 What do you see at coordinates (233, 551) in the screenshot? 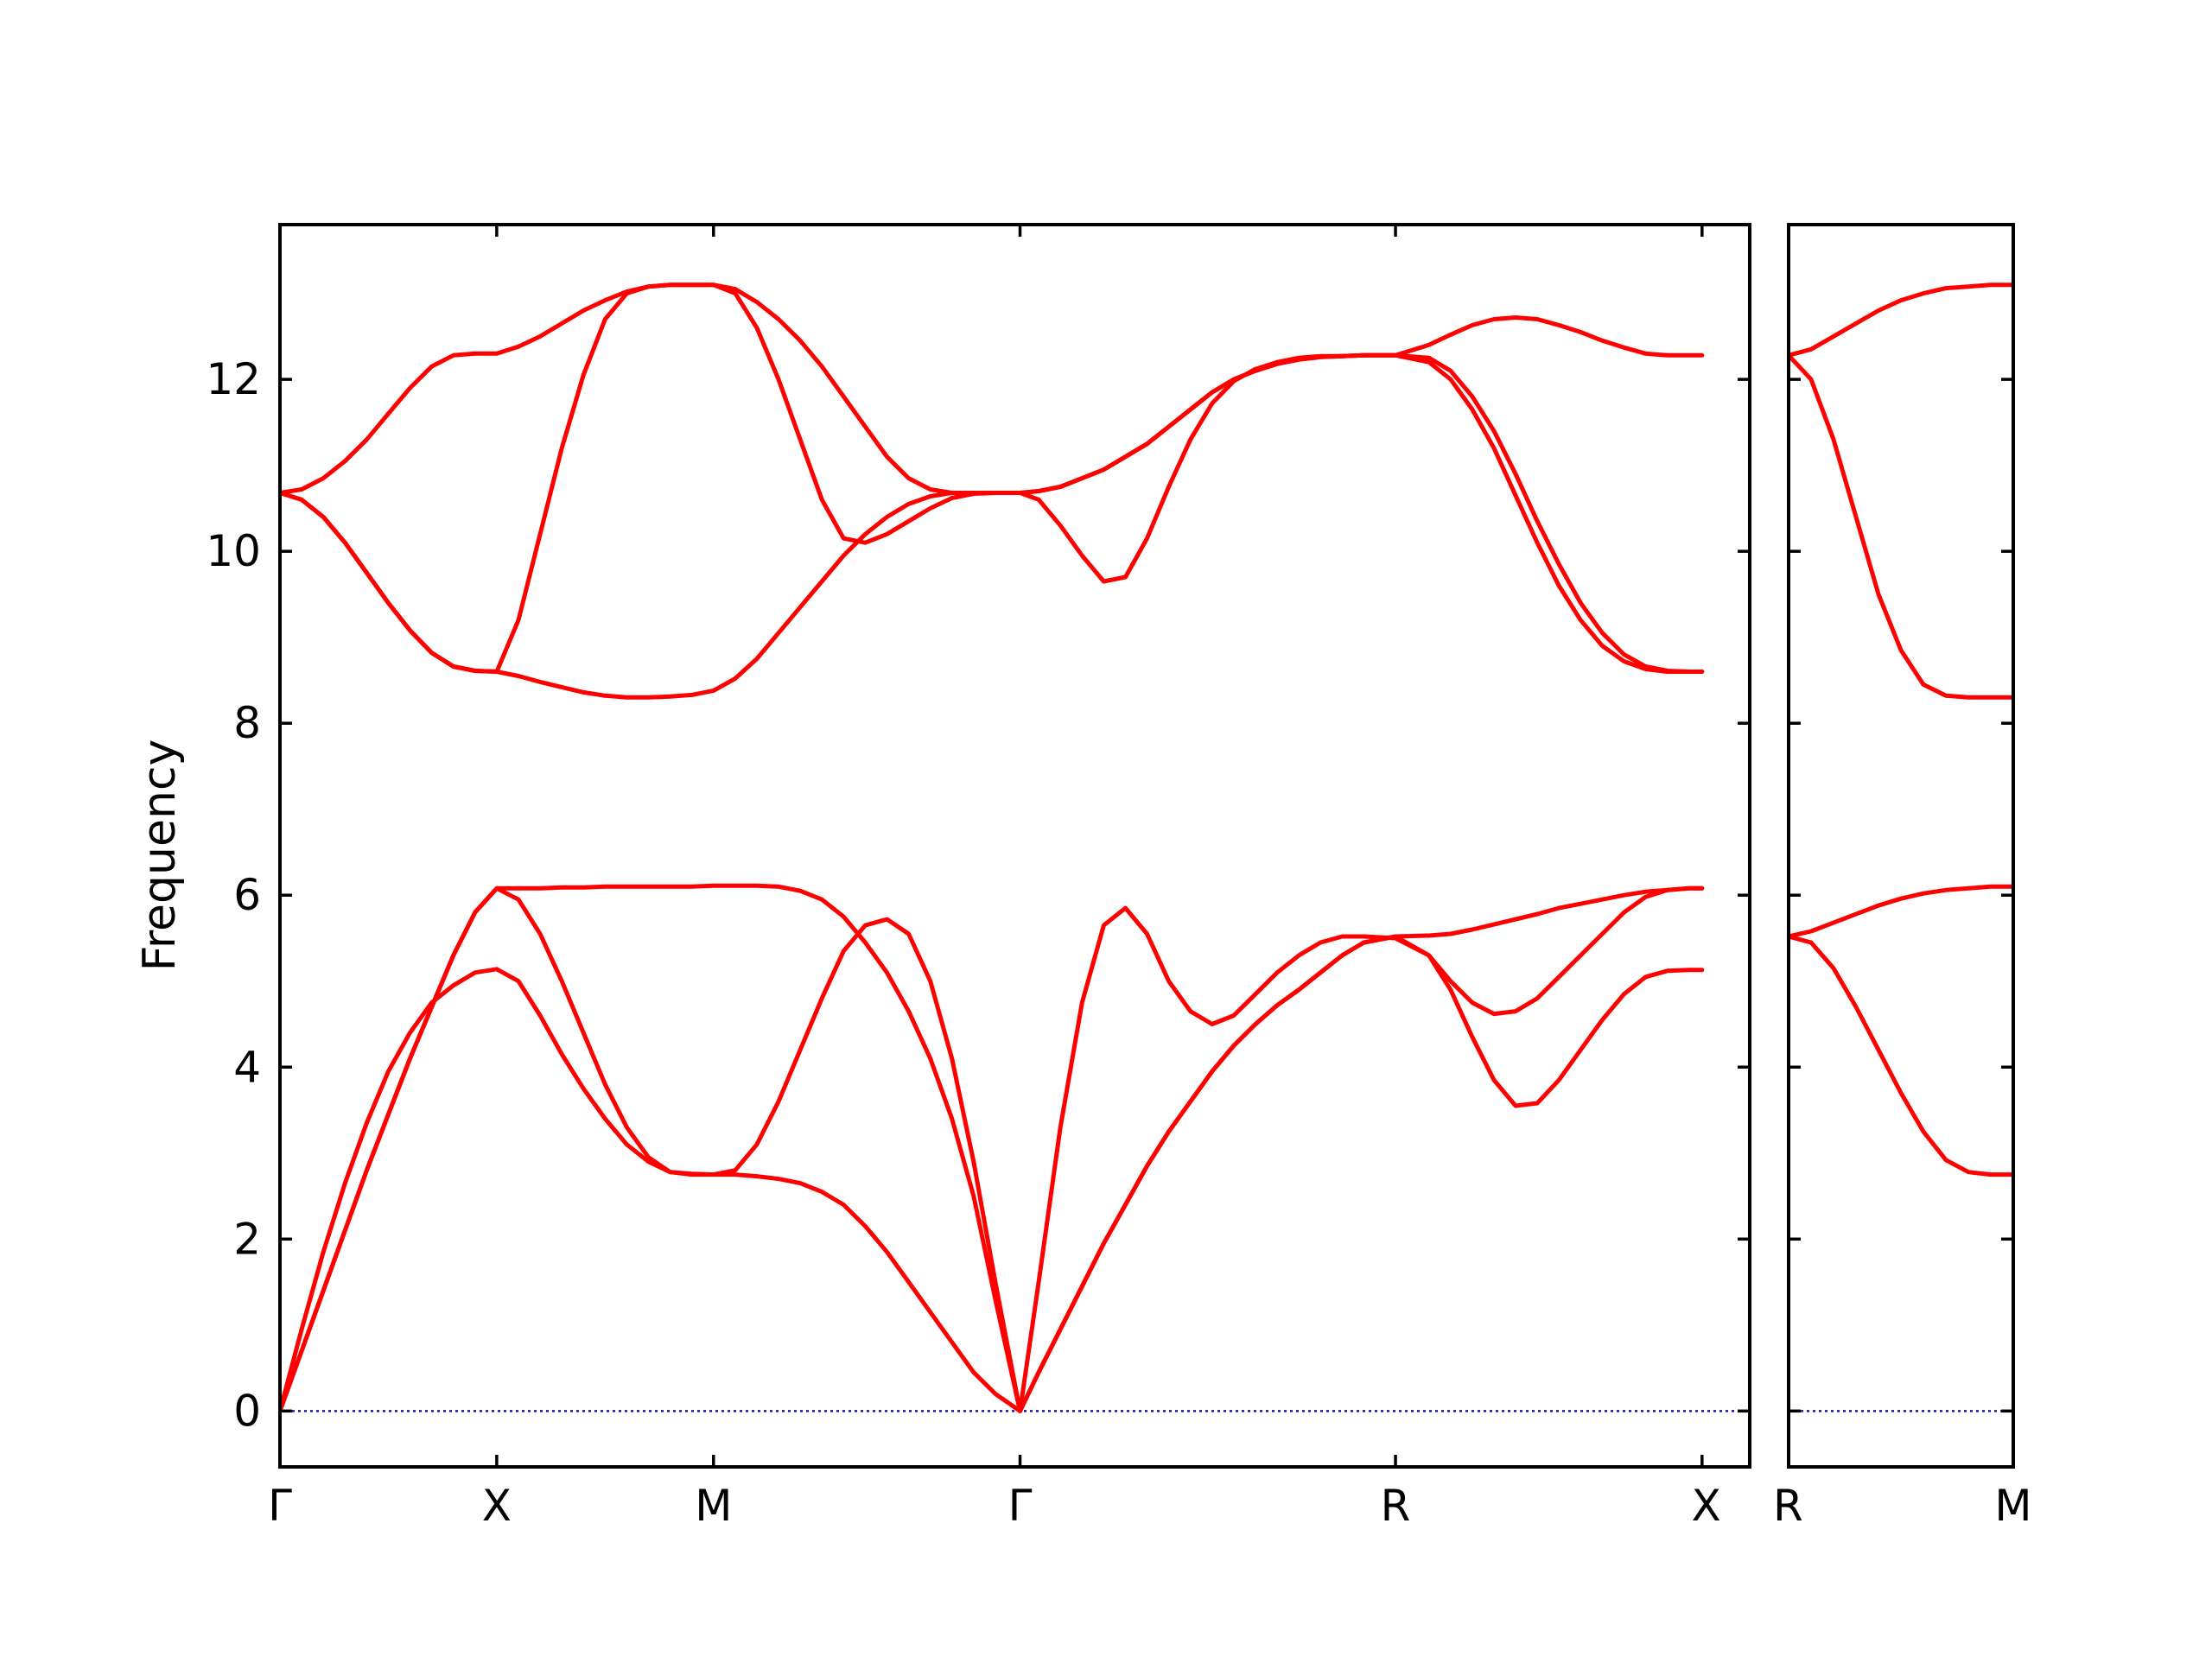
I see `y-tick-label: 10` at bounding box center [233, 551].